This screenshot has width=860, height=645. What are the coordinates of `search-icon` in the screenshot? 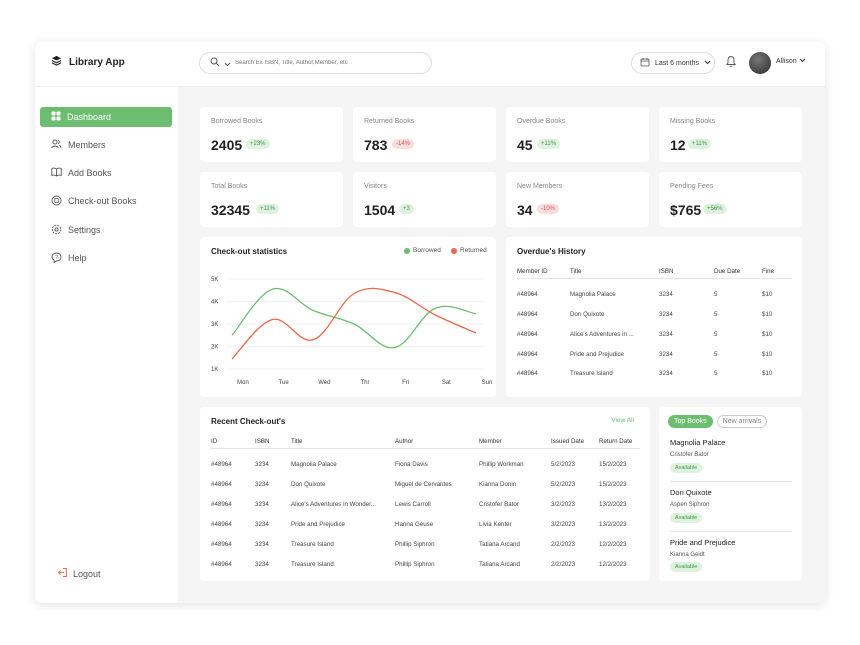 It's located at (215, 63).